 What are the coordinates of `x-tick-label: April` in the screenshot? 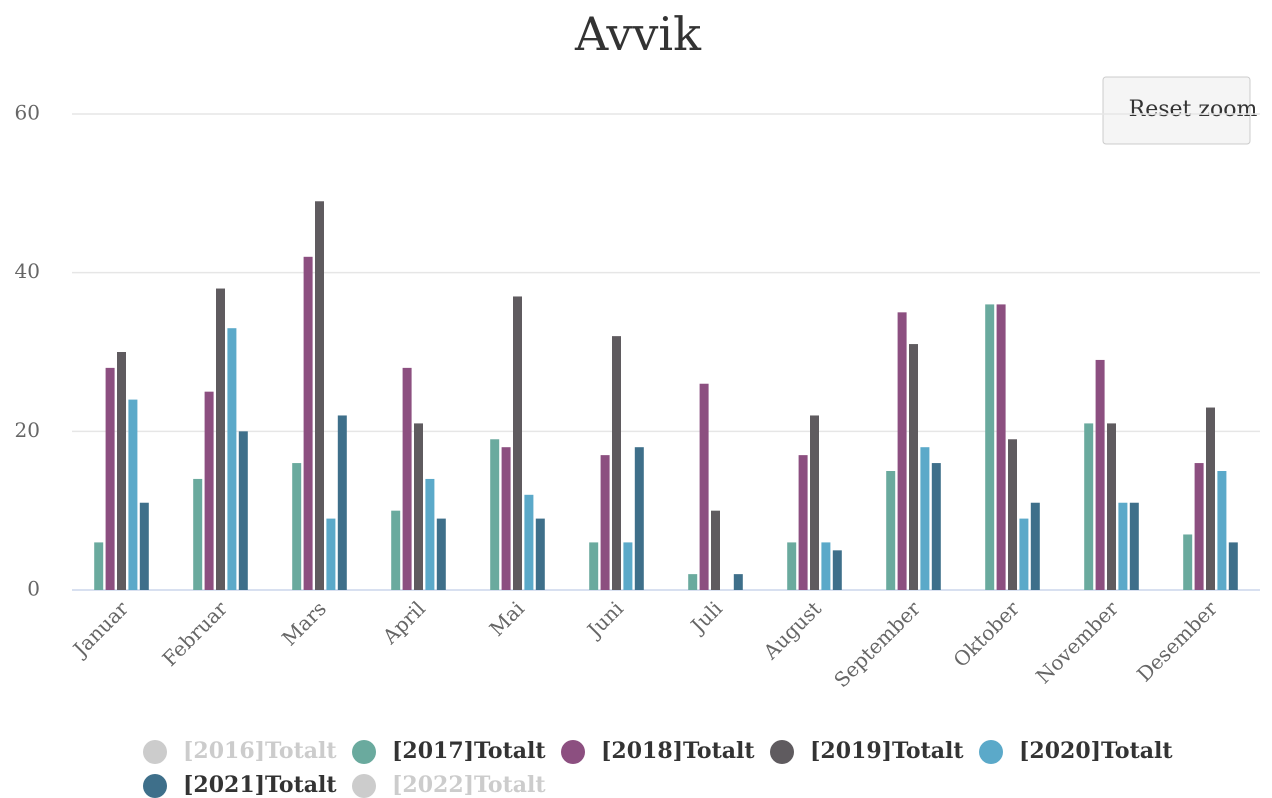 It's located at (403, 622).